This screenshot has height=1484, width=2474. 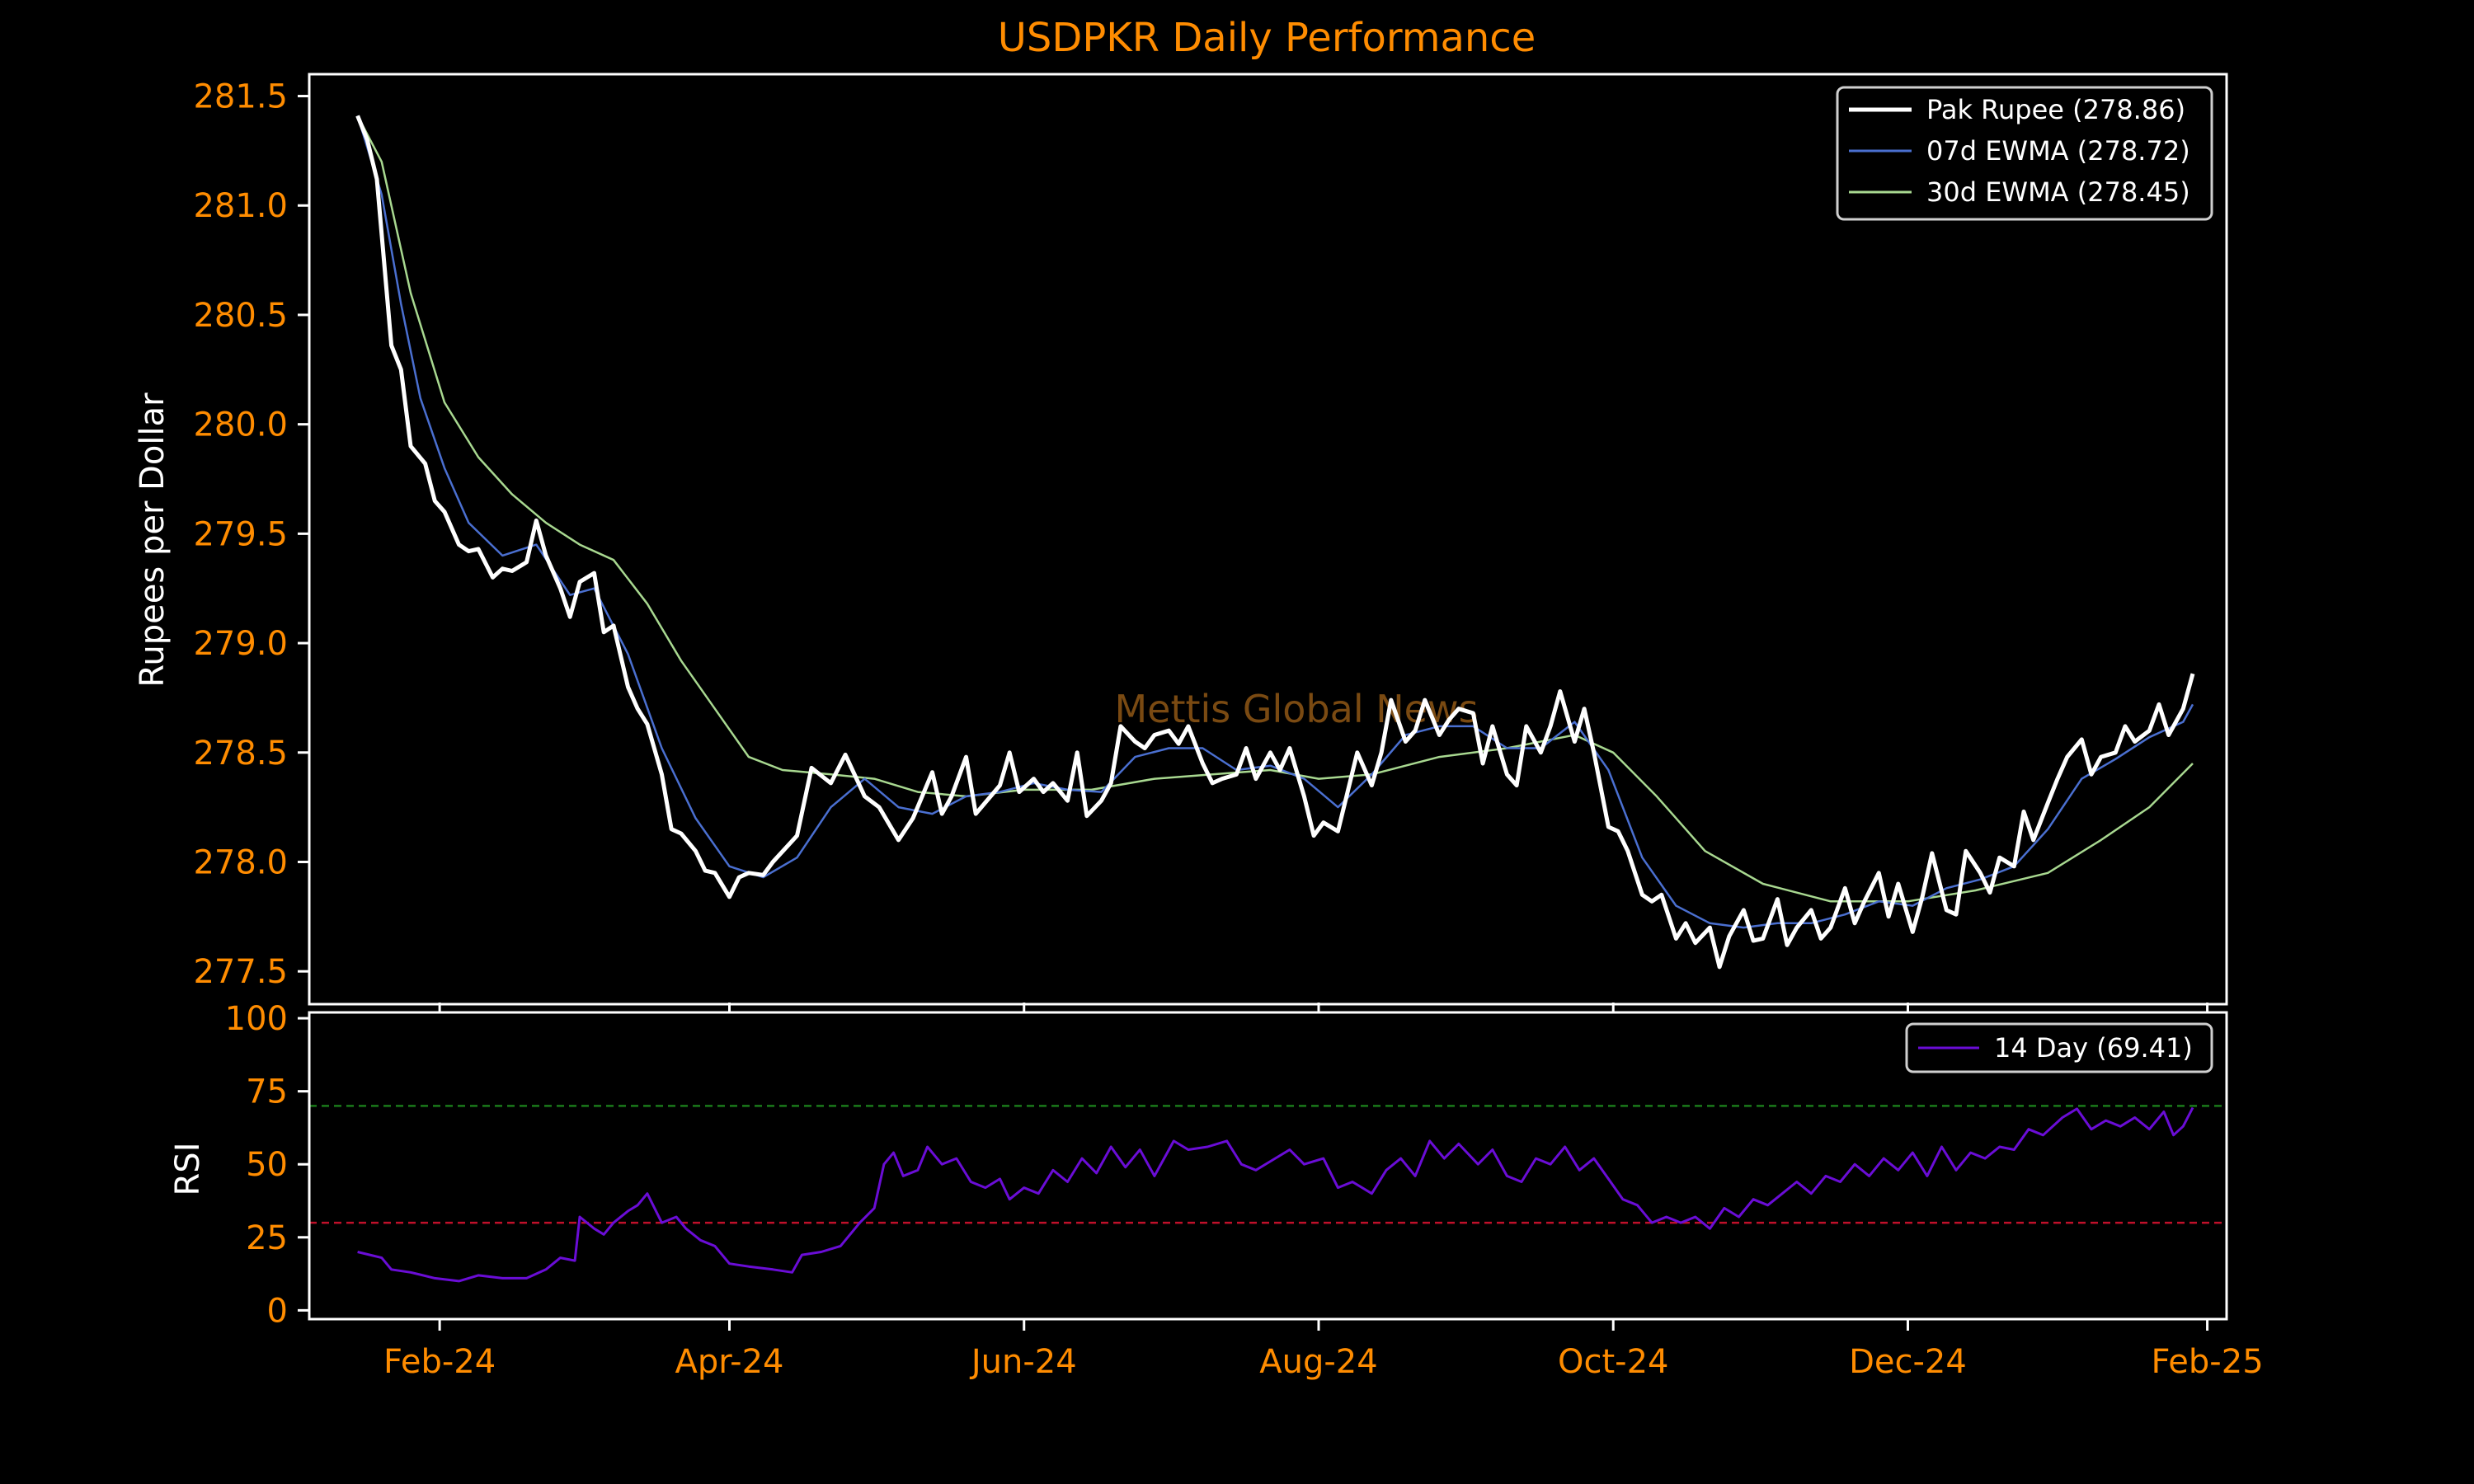 I want to click on x-tick-label: Jun-24, so click(x=1023, y=1362).